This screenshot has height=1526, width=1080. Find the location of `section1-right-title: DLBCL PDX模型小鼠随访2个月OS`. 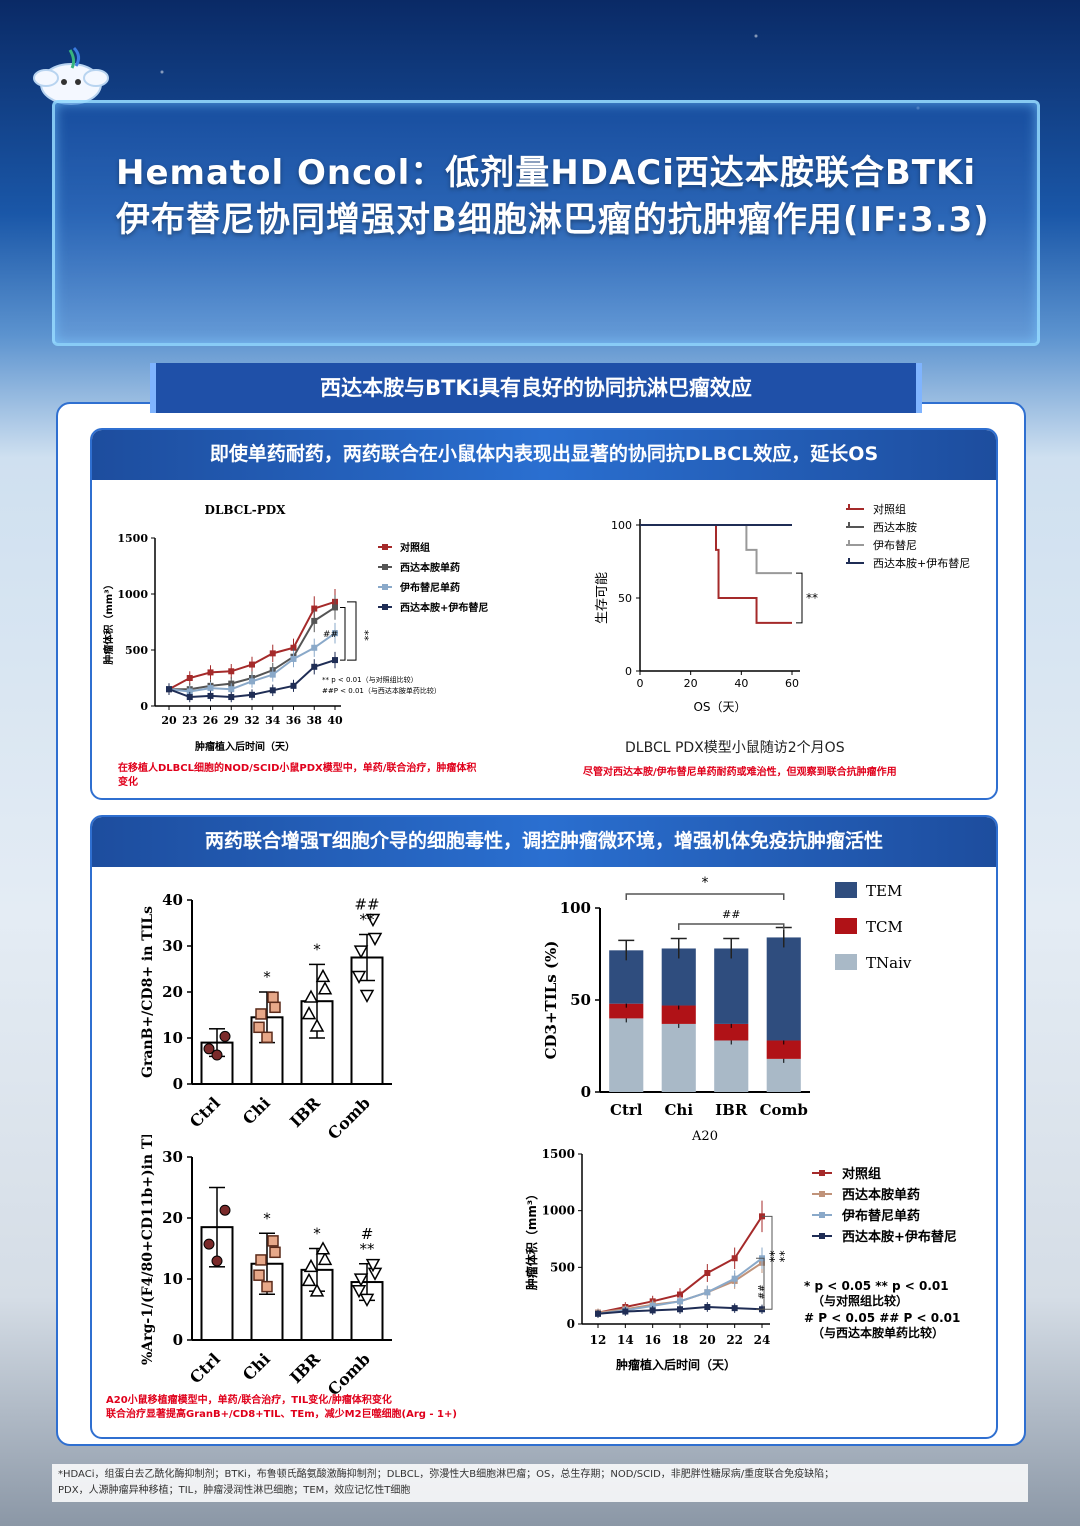

section1-right-title: DLBCL PDX模型小鼠随访2个月OS is located at coordinates (735, 748).